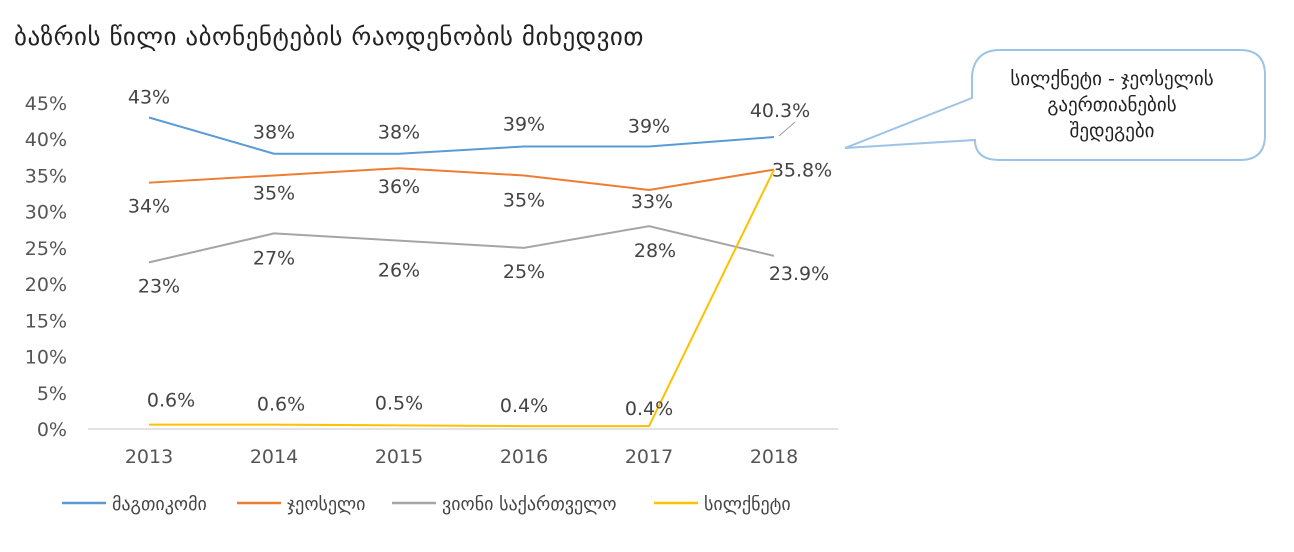 This screenshot has height=552, width=1294. I want to click on legend-label: მაგთიკომი, so click(159, 504).